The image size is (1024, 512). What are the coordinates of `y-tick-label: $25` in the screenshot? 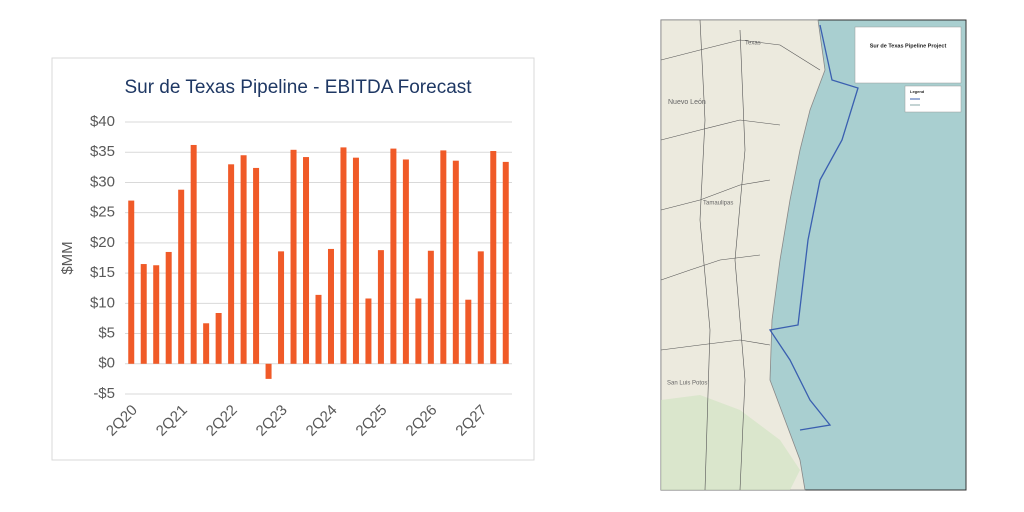 It's located at (102, 212).